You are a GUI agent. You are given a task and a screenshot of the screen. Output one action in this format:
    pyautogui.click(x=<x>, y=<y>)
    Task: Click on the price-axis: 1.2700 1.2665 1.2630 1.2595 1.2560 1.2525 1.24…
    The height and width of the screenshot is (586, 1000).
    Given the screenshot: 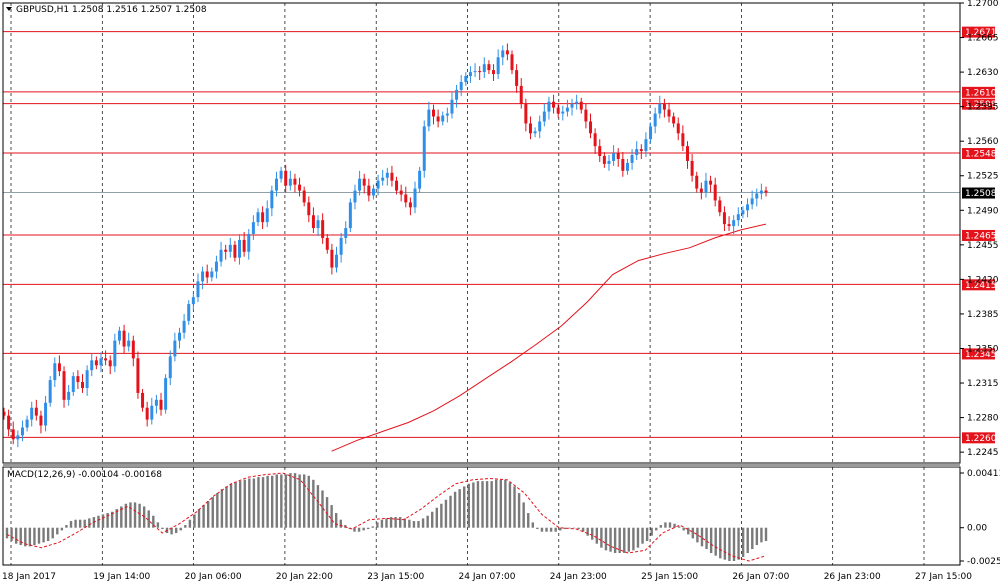 What is the action you would take?
    pyautogui.click(x=979, y=229)
    